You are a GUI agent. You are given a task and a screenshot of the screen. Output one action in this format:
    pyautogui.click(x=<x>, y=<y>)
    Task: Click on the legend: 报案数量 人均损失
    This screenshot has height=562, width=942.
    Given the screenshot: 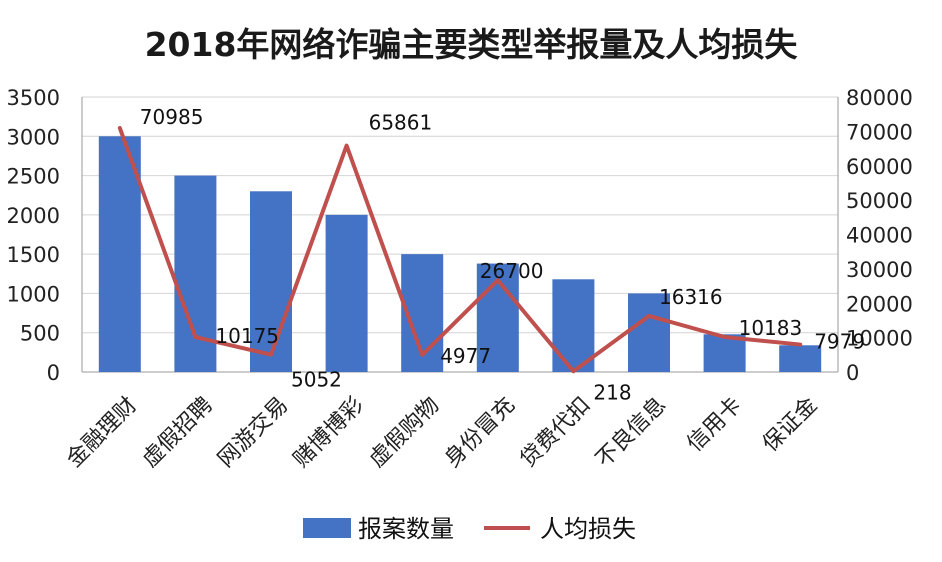 What is the action you would take?
    pyautogui.click(x=469, y=529)
    